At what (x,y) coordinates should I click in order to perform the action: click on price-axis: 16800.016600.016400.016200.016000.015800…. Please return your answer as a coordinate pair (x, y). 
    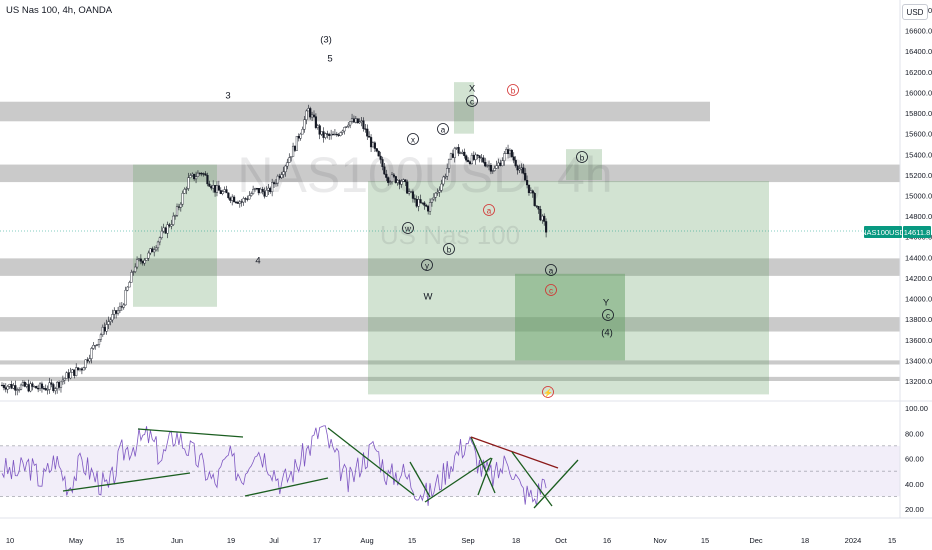
    Looking at the image, I should click on (918, 196).